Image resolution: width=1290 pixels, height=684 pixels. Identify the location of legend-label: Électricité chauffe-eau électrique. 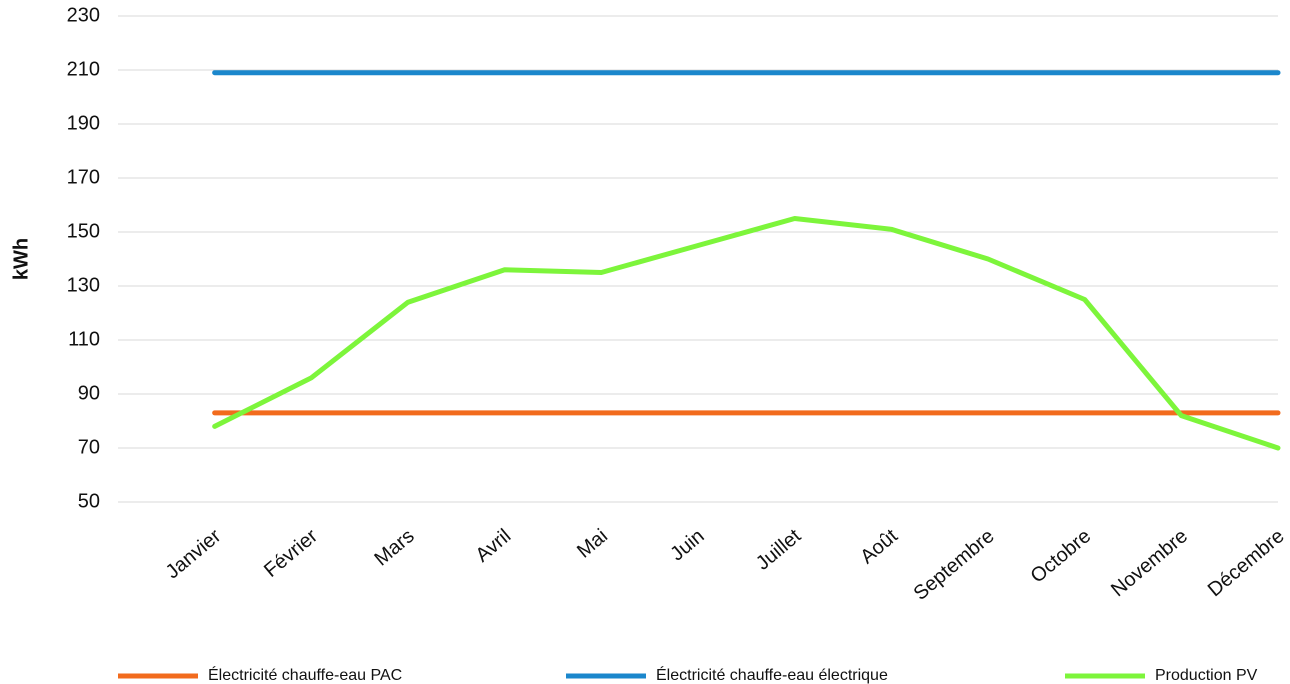
(772, 674).